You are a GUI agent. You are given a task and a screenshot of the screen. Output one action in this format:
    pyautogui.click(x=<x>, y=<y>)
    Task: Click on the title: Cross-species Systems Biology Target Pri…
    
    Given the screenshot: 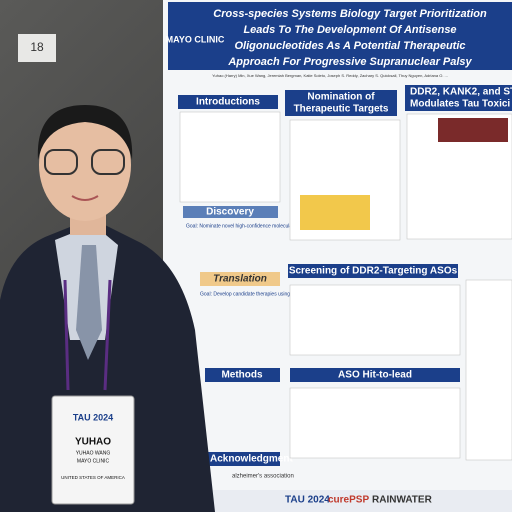 What is the action you would take?
    pyautogui.click(x=350, y=14)
    